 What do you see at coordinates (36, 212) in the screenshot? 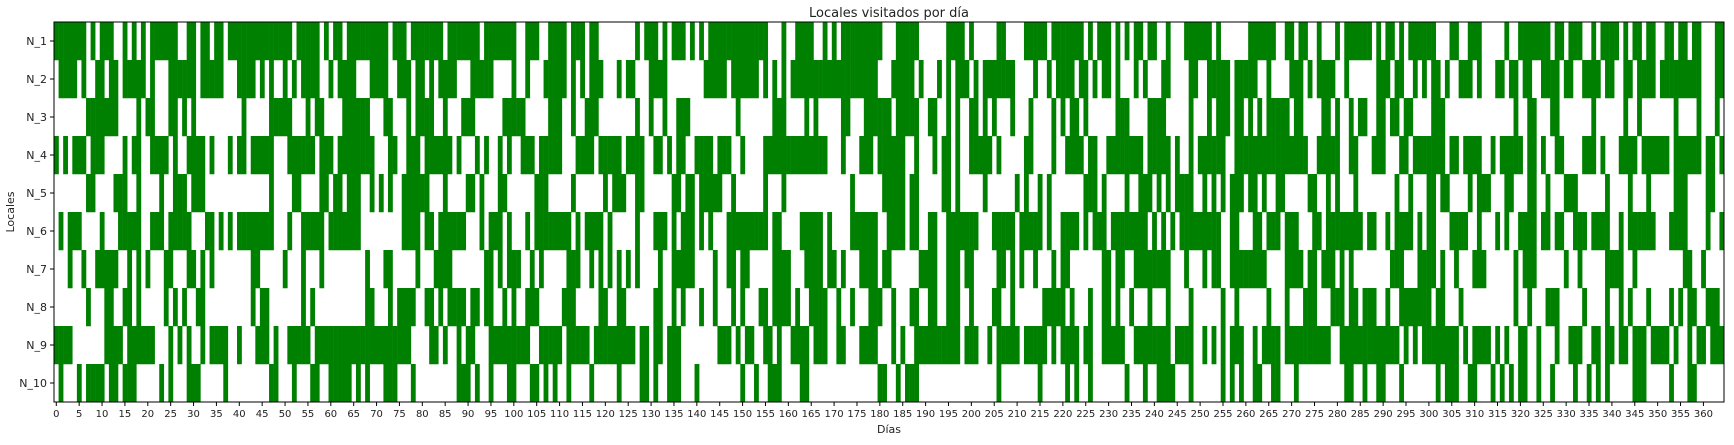
I see `y-axis: N_1N_2N_3N_4N_5N_6N_7N_8N_9N_10` at bounding box center [36, 212].